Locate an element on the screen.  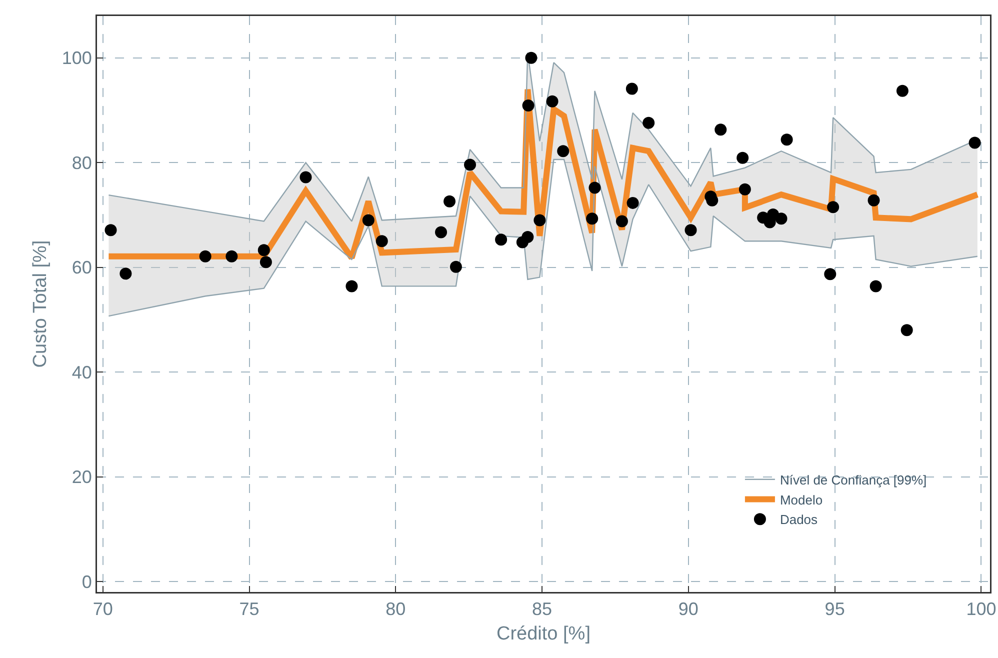
y-tick-label: 60 is located at coordinates (82, 268).